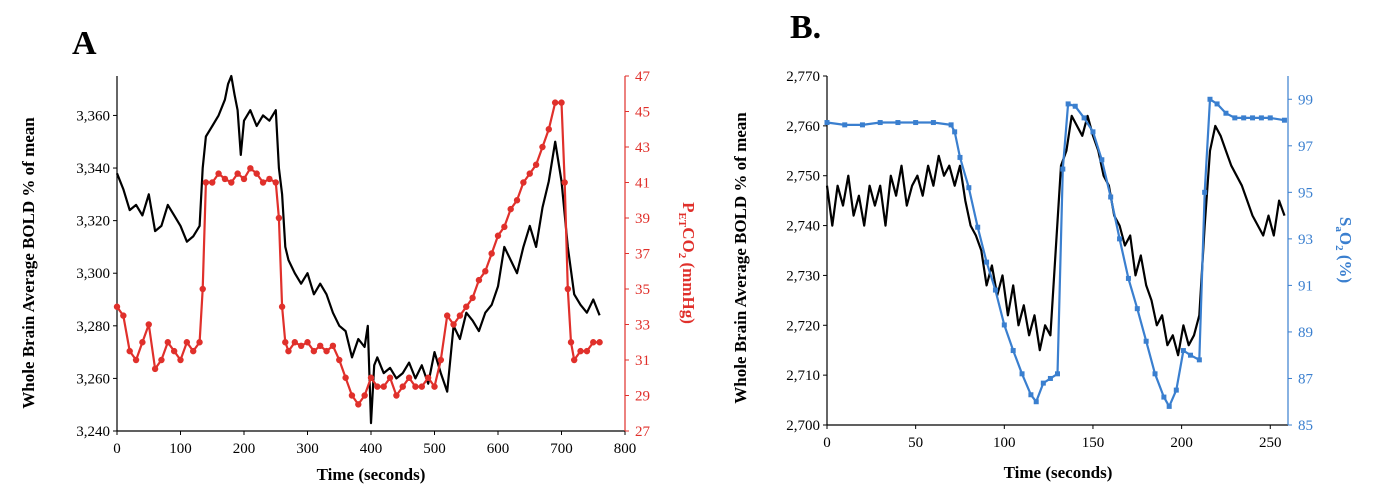 This screenshot has width=1384, height=494. Describe the element at coordinates (643, 77) in the screenshot. I see `y2-tick-label: 47` at that location.